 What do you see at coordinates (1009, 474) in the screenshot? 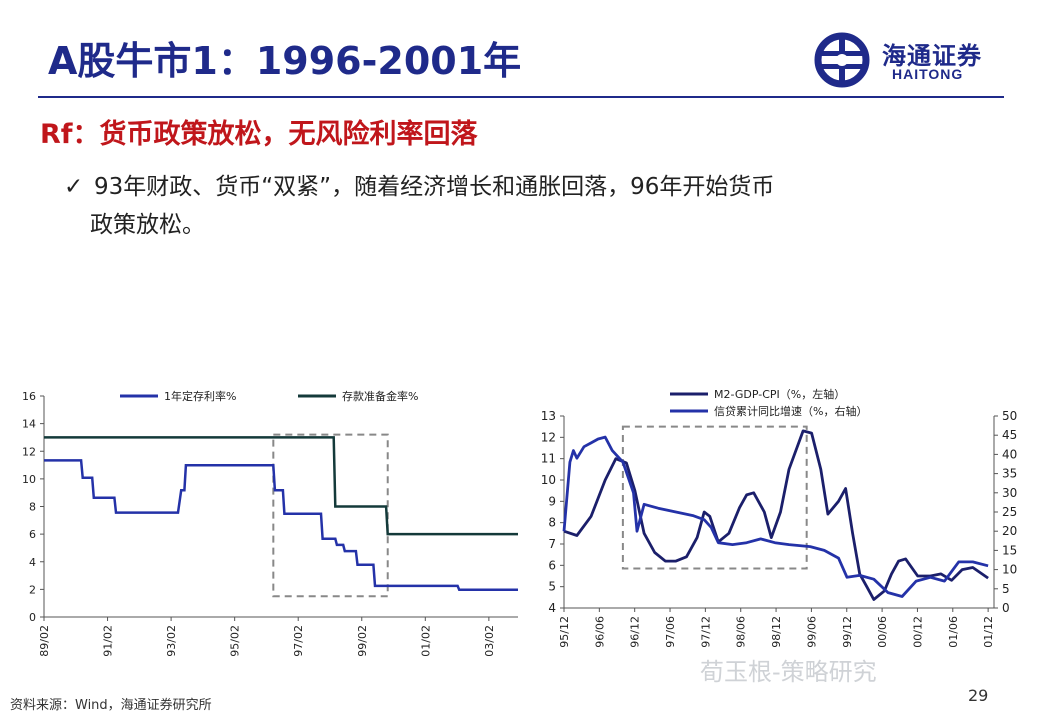
I see `y-right-tick-label: 35` at bounding box center [1009, 474].